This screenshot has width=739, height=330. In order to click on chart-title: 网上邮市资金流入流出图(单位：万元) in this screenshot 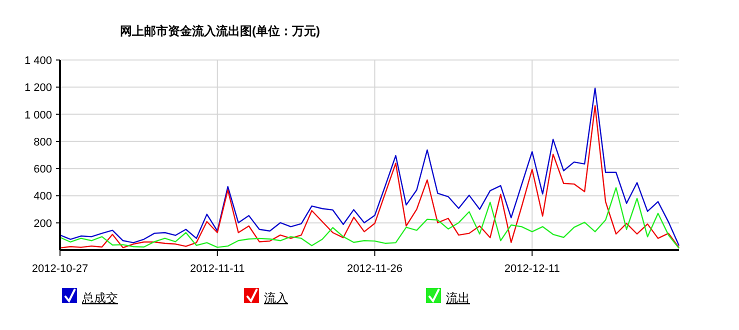, I will do `click(220, 31)`.